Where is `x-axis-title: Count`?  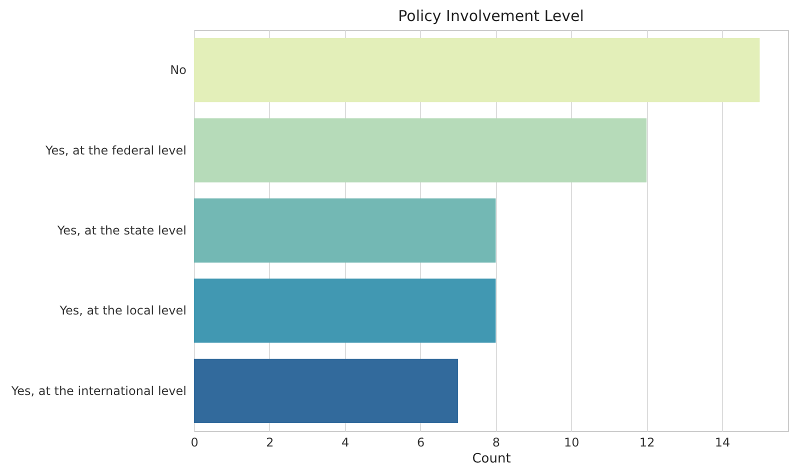 x-axis-title: Count is located at coordinates (491, 459).